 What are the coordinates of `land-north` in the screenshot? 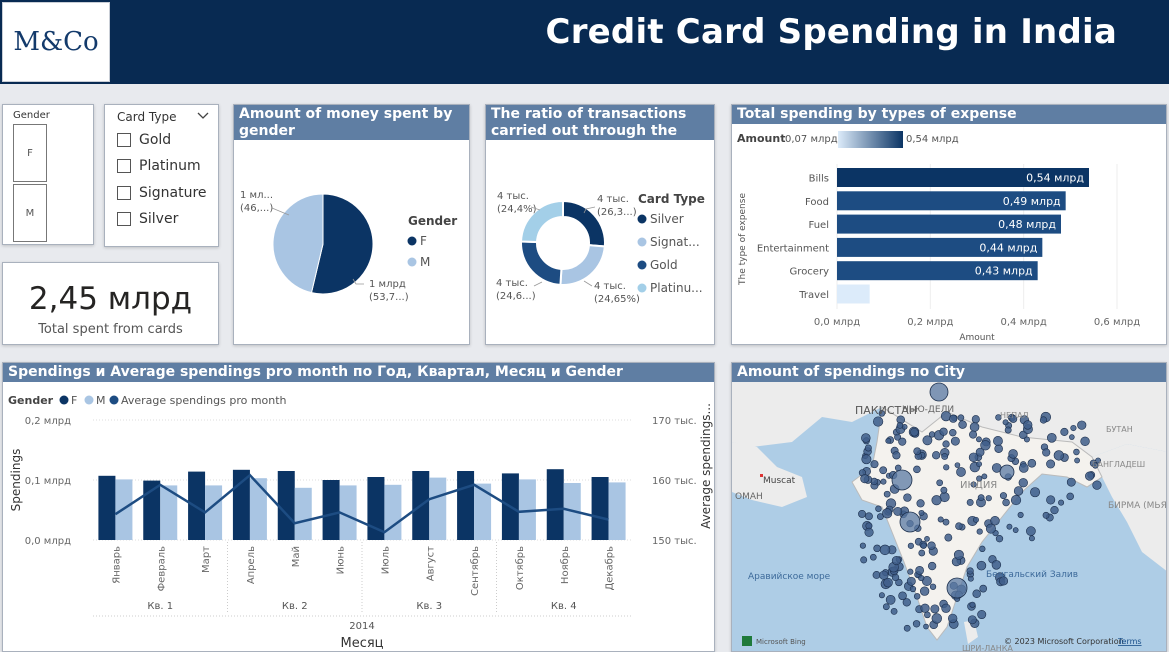 It's located at (949, 419).